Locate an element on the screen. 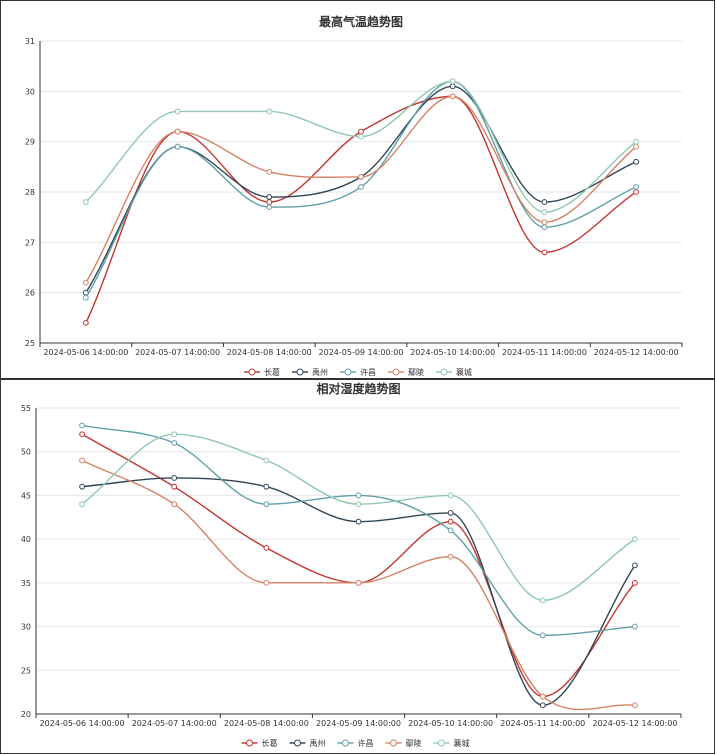  humidity-x-tick-label: 2024-05-10 14:00:00 is located at coordinates (450, 723).